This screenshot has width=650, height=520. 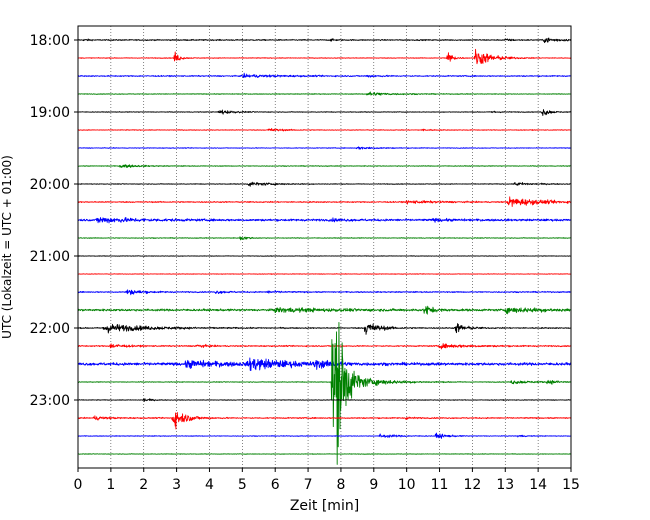 What do you see at coordinates (324, 238) in the screenshot?
I see `trace-2045` at bounding box center [324, 238].